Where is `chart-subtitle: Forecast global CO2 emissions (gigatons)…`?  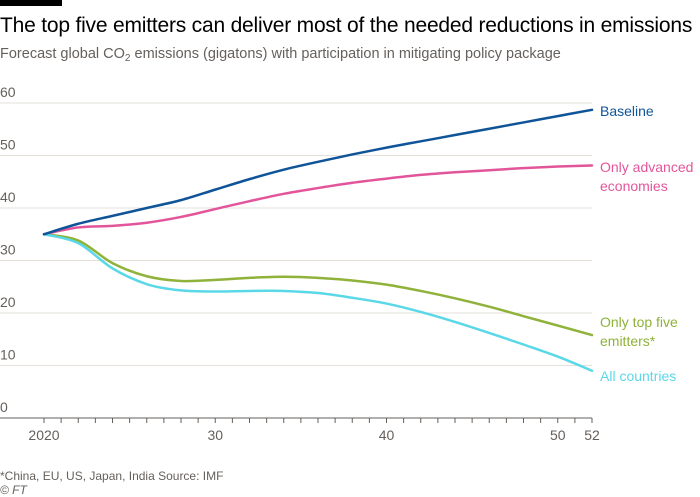 chart-subtitle: Forecast global CO2 emissions (gigatons)… is located at coordinates (280, 55).